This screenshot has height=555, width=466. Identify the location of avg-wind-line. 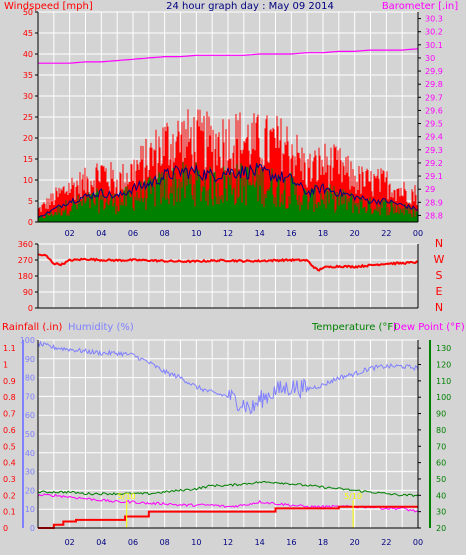
(228, 190).